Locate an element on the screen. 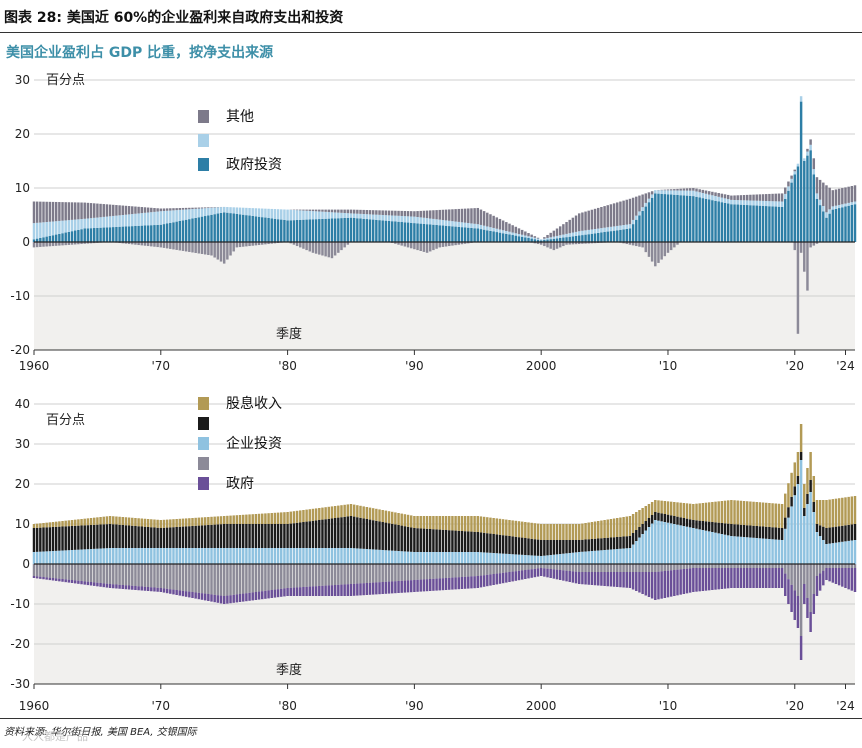 The height and width of the screenshot is (748, 862). x-tick-label: '10 is located at coordinates (668, 706).